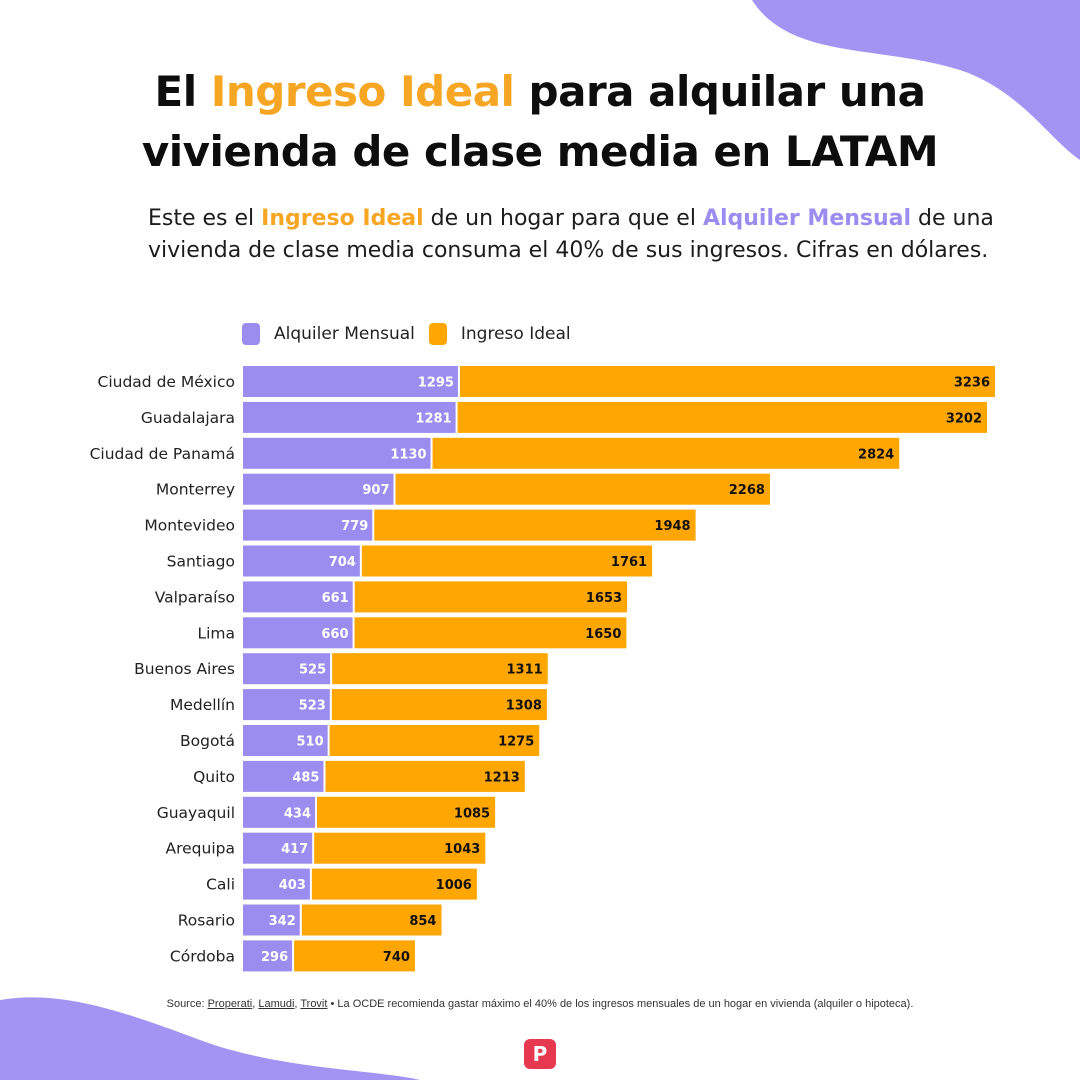  I want to click on value-label-rent: 907, so click(375, 490).